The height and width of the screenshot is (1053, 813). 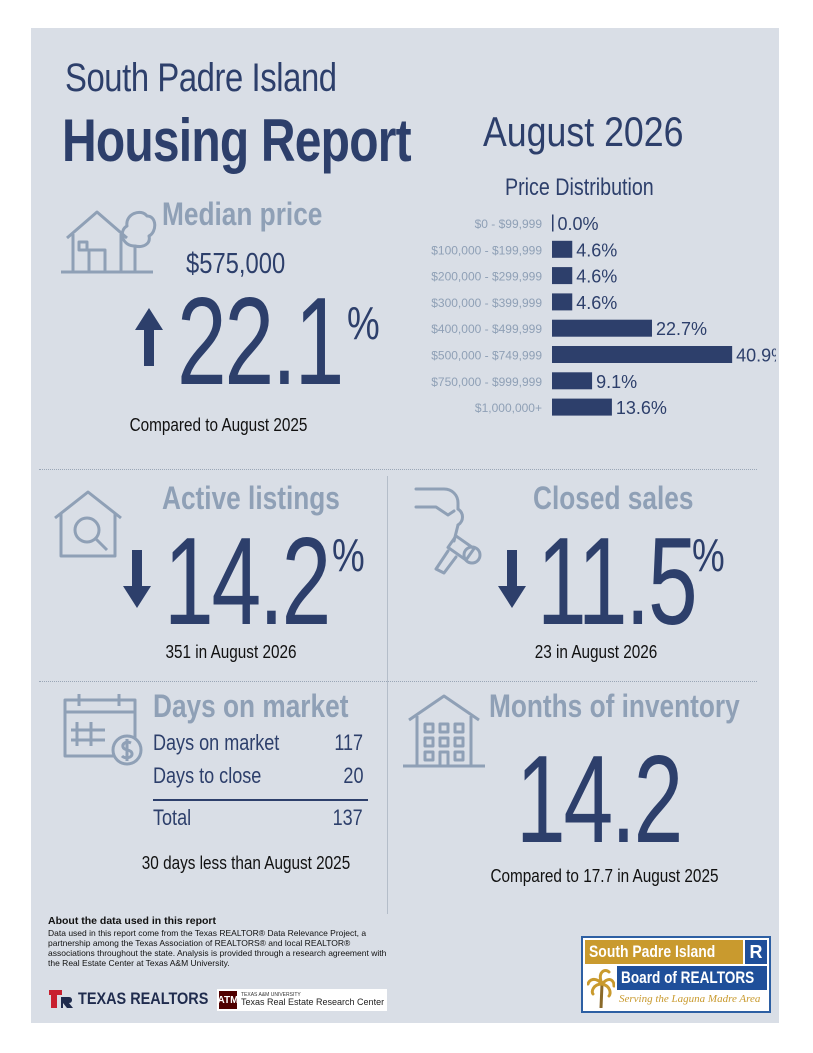 I want to click on house-tree-icon, so click(x=109, y=242).